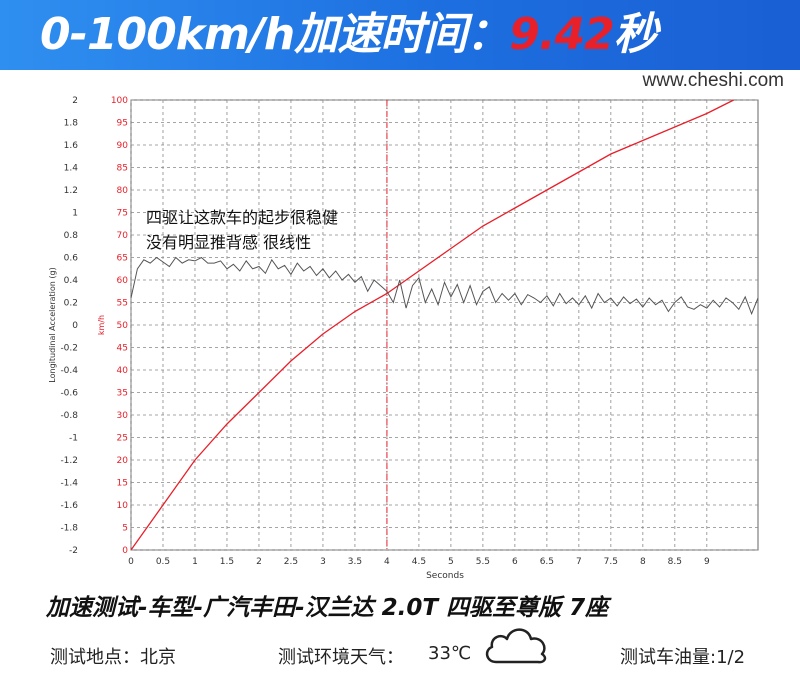 The width and height of the screenshot is (800, 687). I want to click on x-tick-label: 5, so click(451, 562).